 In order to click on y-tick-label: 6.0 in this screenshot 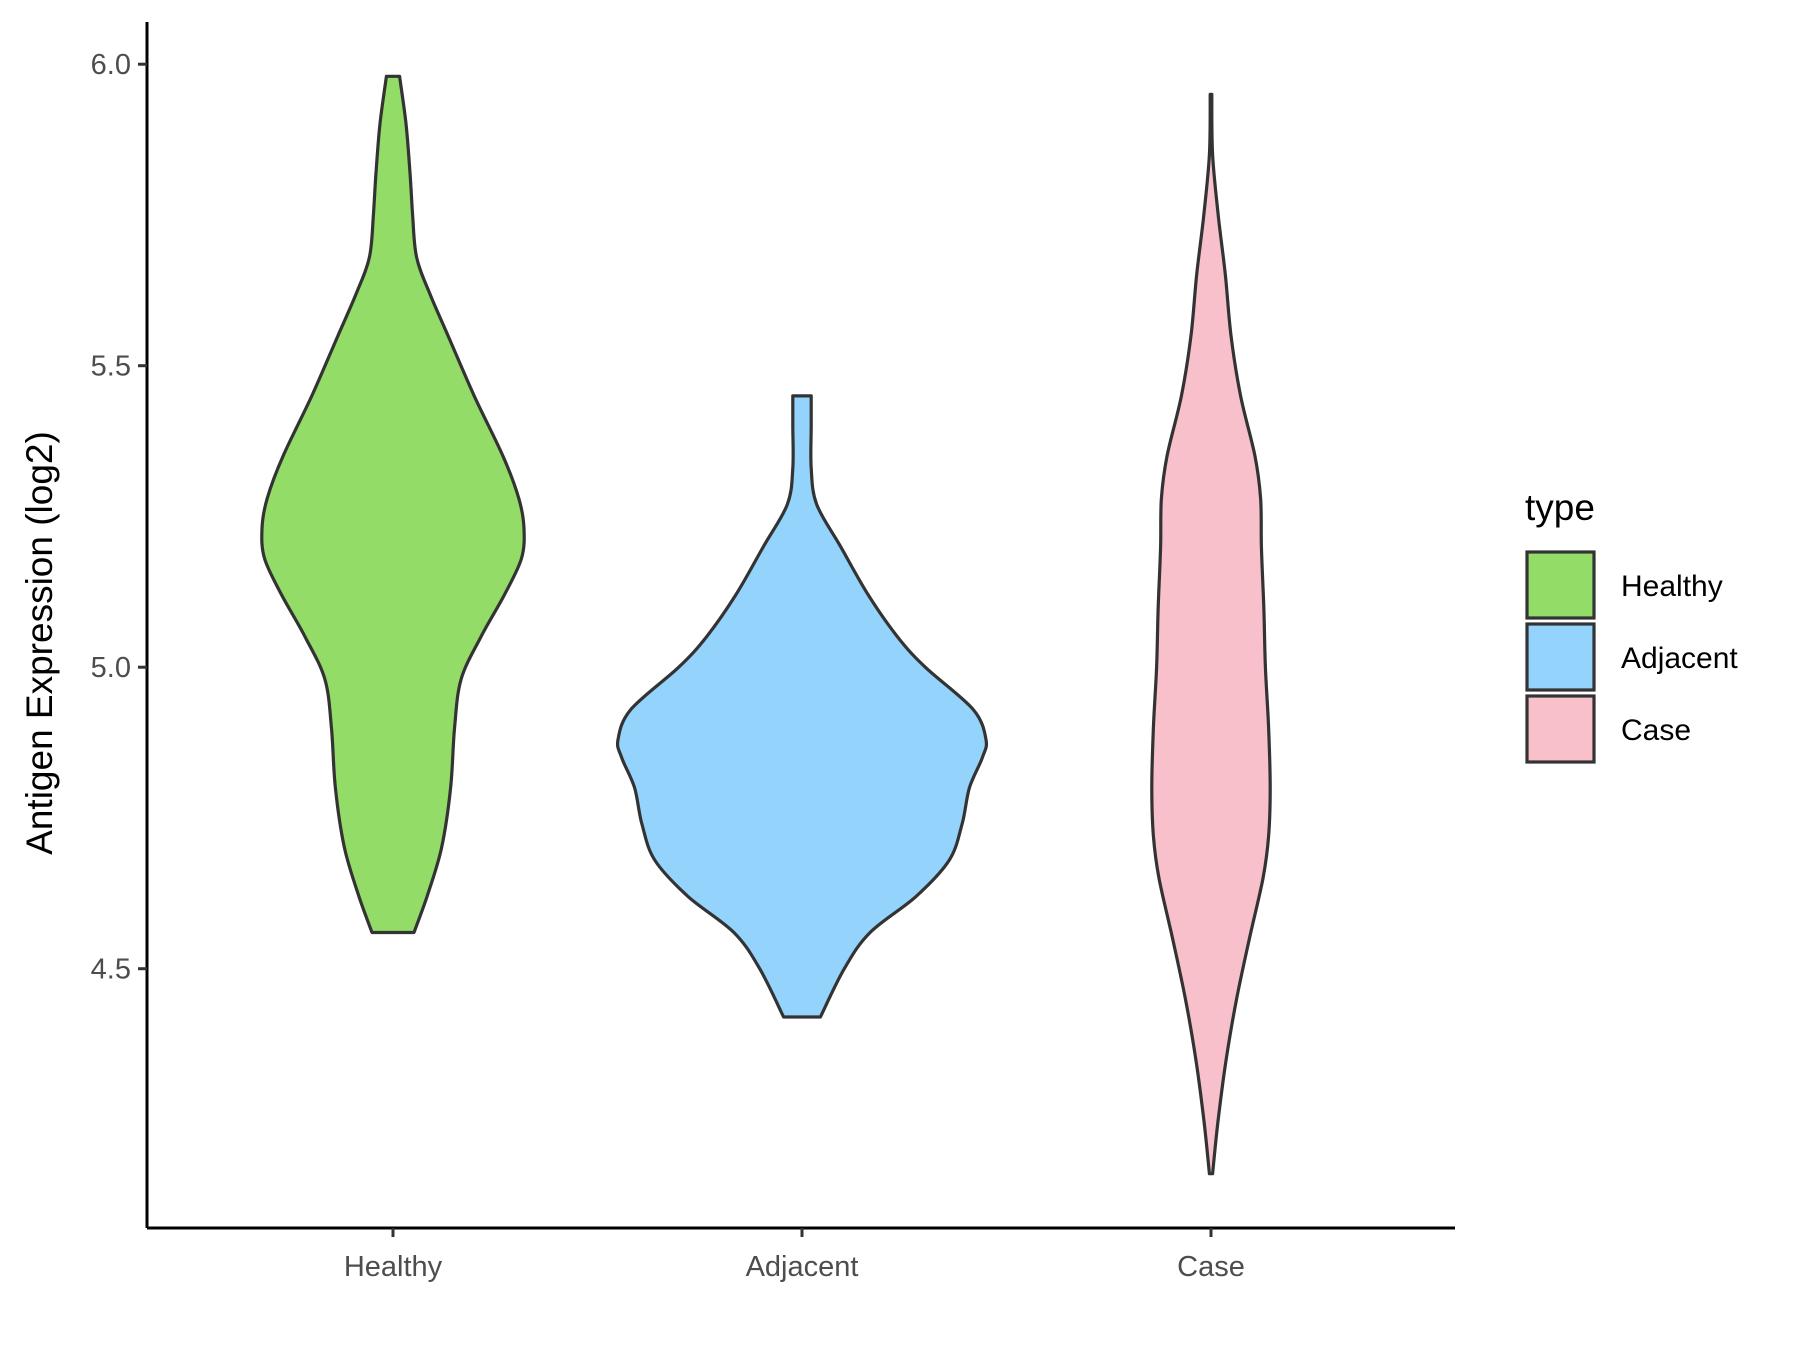, I will do `click(111, 65)`.